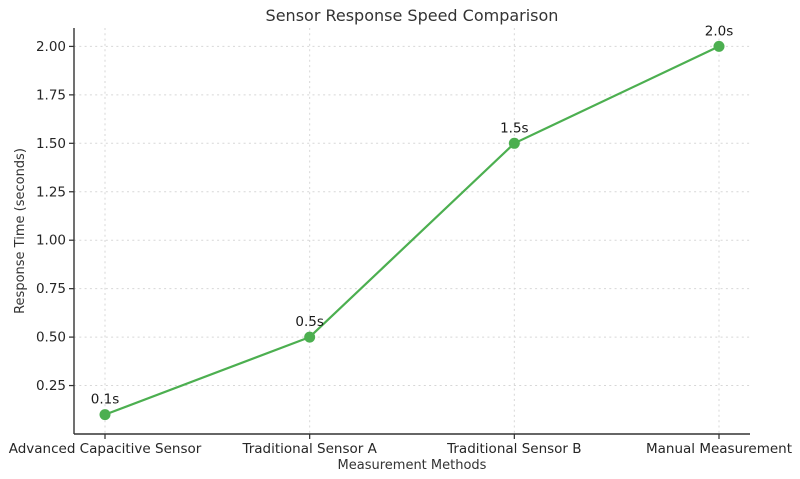 The image size is (800, 479). What do you see at coordinates (513, 449) in the screenshot?
I see `x-tick-label: Traditional Sensor B` at bounding box center [513, 449].